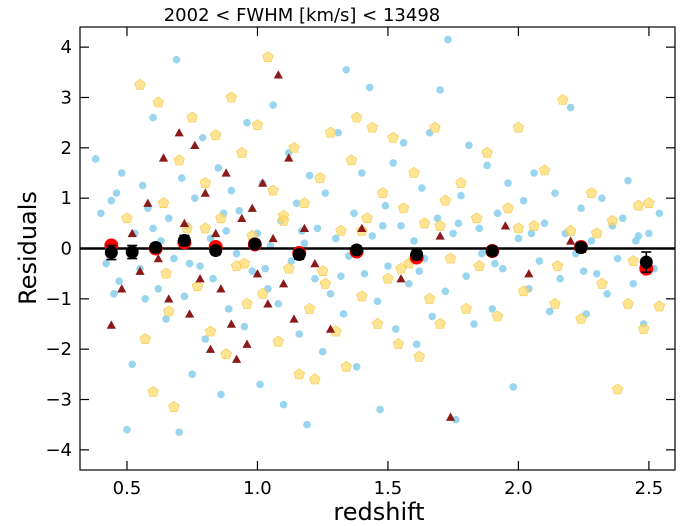 This screenshot has width=691, height=526. What do you see at coordinates (388, 488) in the screenshot?
I see `x-tick-label: 1.5` at bounding box center [388, 488].